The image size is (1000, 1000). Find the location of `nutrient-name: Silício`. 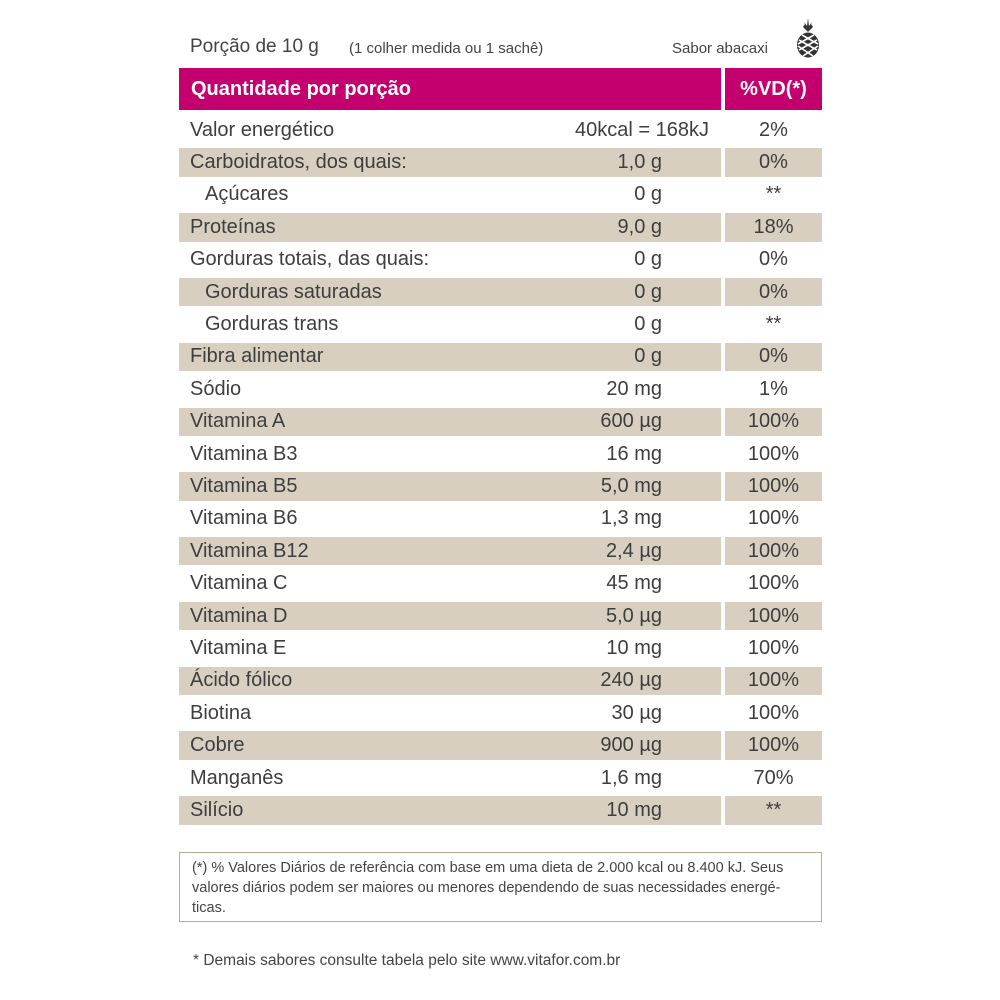

nutrient-name: Silício is located at coordinates (217, 809).